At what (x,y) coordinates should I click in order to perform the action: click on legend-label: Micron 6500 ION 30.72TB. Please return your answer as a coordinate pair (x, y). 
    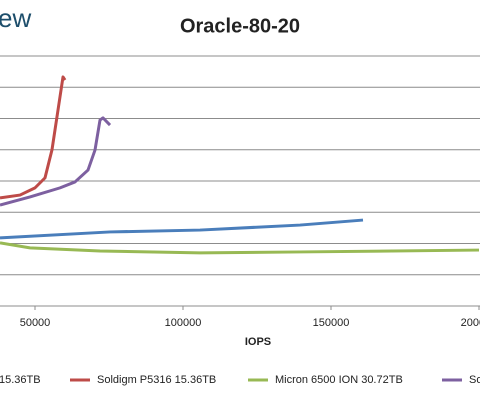
    Looking at the image, I should click on (339, 380).